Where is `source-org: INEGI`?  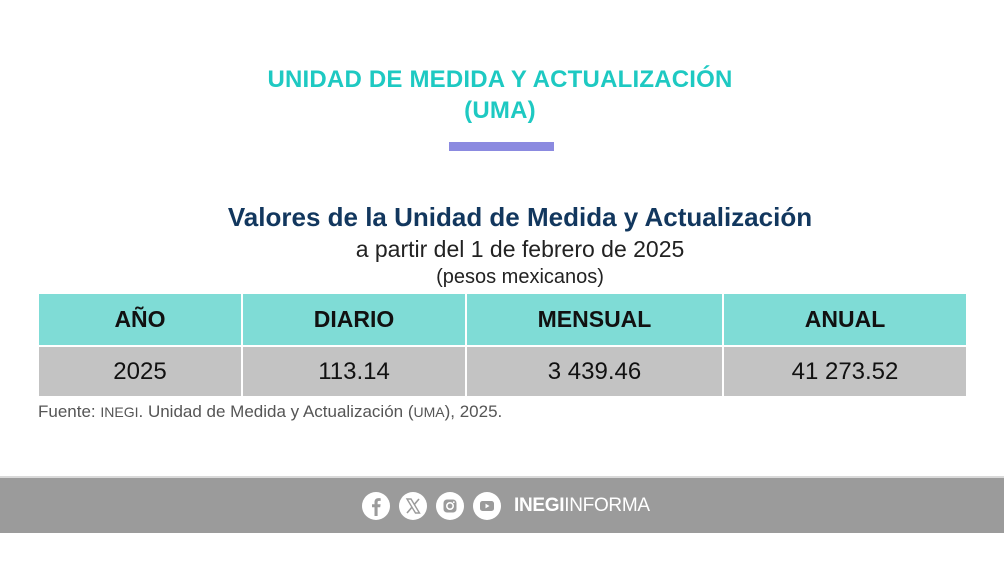
source-org: INEGI is located at coordinates (119, 412).